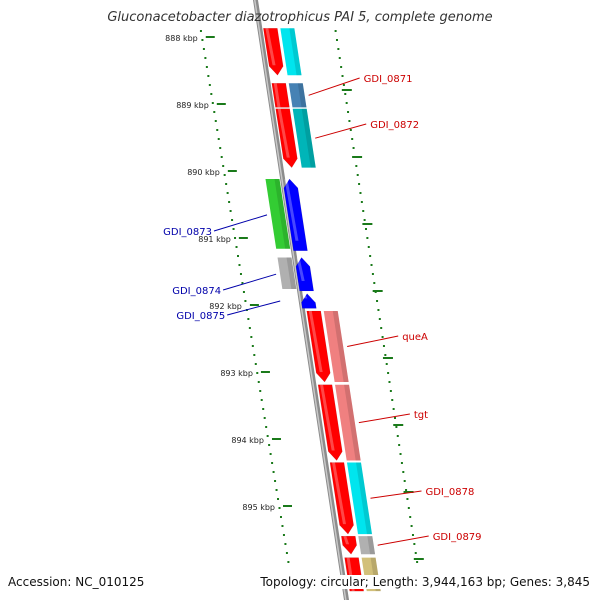 The height and width of the screenshot is (600, 600). What do you see at coordinates (394, 125) in the screenshot?
I see `gene-label: GDI_0872` at bounding box center [394, 125].